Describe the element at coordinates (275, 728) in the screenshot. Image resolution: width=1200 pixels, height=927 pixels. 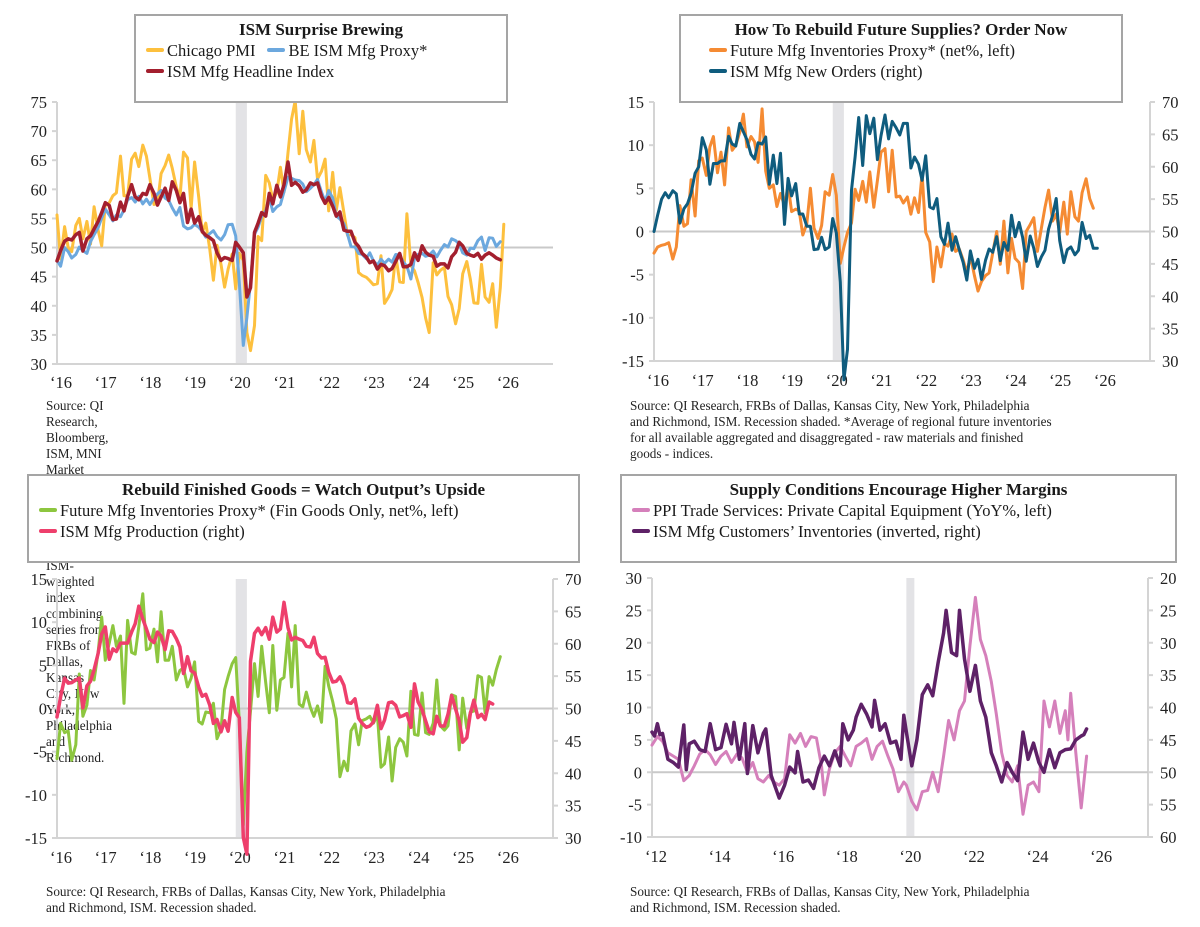
I see `series-line-ism-mfg-production-right` at that location.